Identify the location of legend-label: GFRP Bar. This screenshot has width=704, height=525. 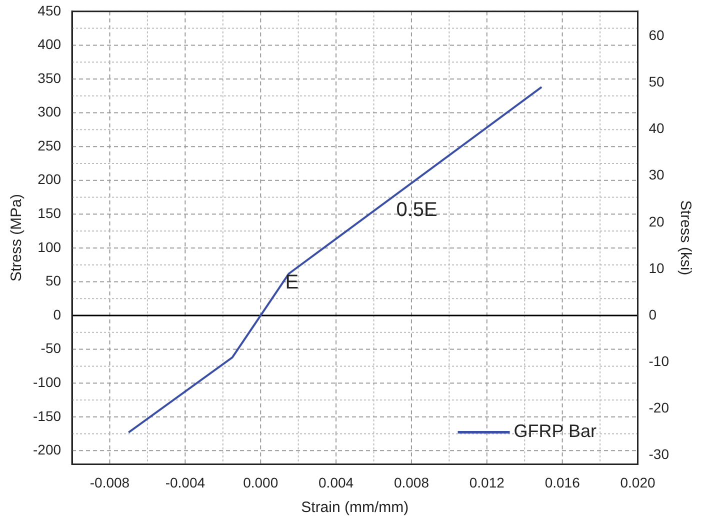
(555, 431).